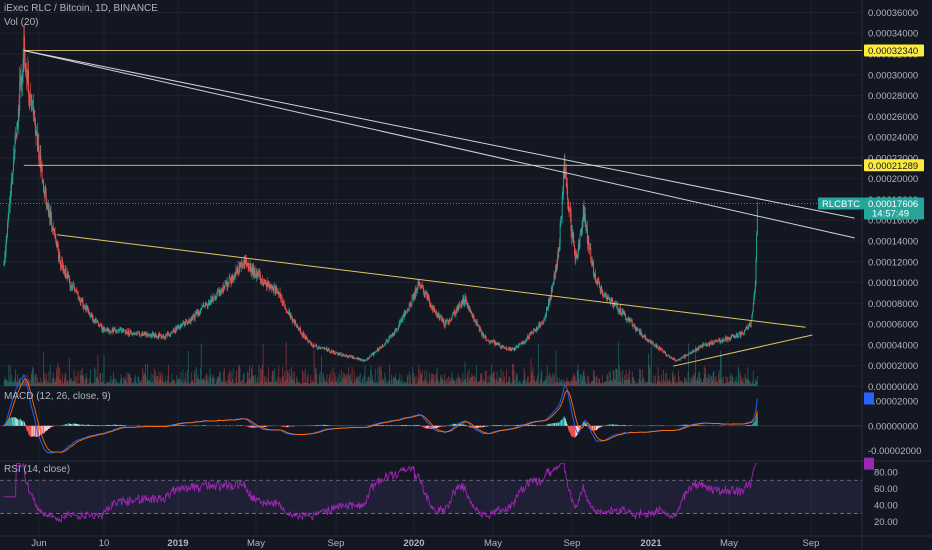  What do you see at coordinates (729, 543) in the screenshot?
I see `time-tick-label: May` at bounding box center [729, 543].